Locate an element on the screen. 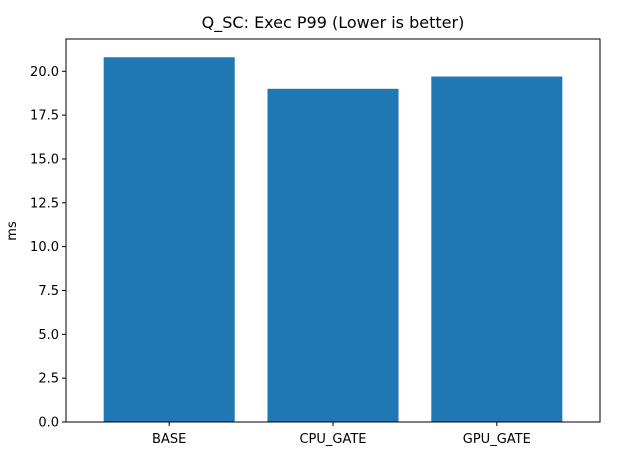  y-tick-label: 20.0 is located at coordinates (44, 72).